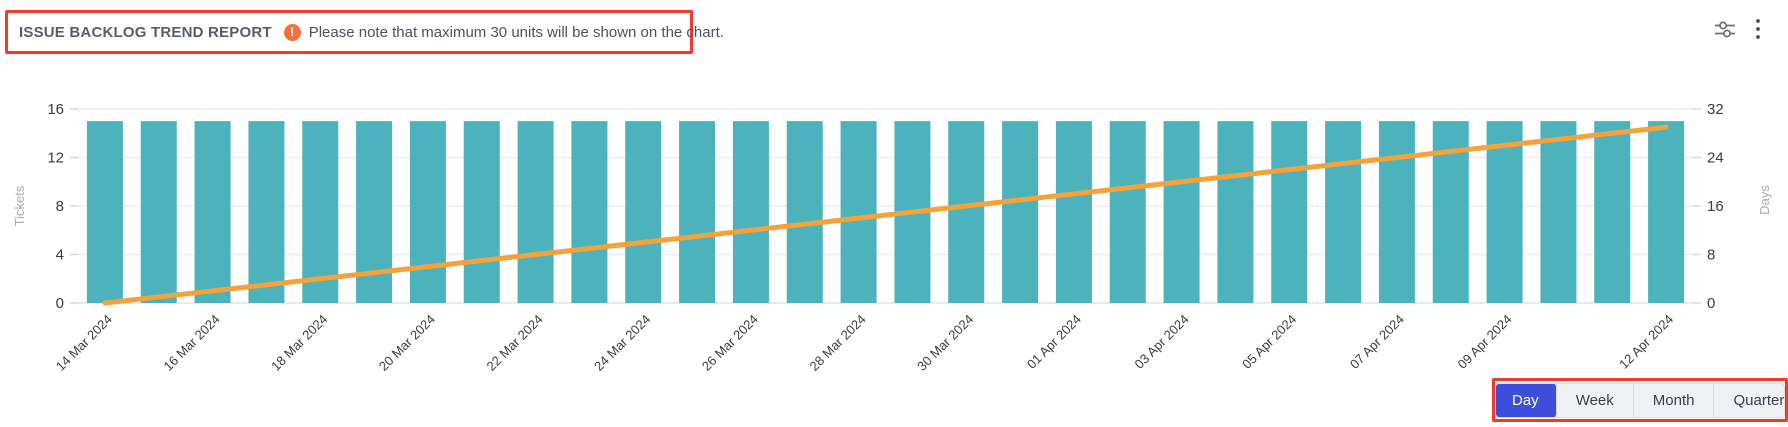 The image size is (1788, 427). I want to click on bar-18 Mar 2024, so click(320, 212).